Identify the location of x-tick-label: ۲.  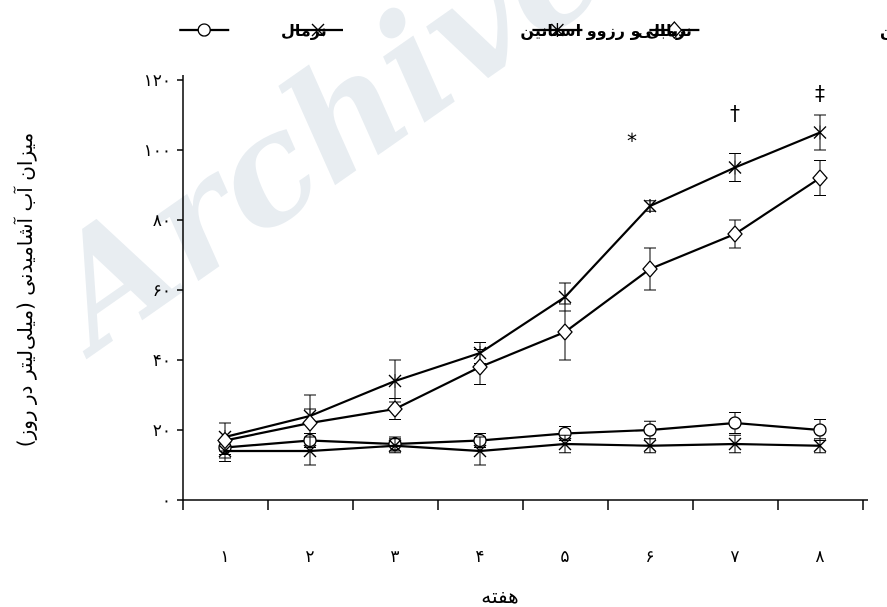
(309, 557).